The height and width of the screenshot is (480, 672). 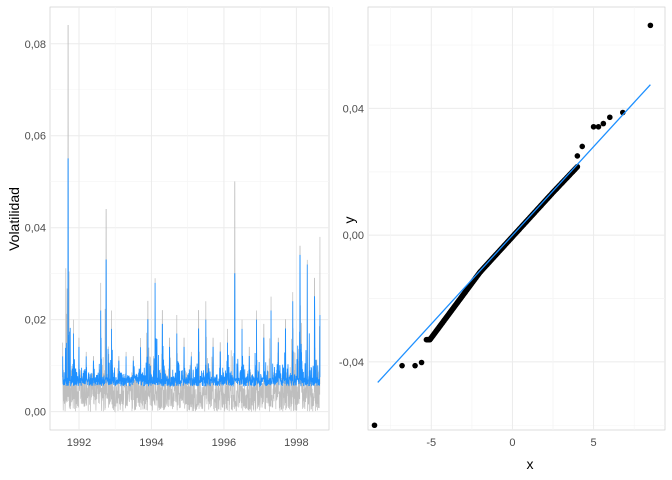 What do you see at coordinates (224, 443) in the screenshot?
I see `left-x-tick-label: 1996` at bounding box center [224, 443].